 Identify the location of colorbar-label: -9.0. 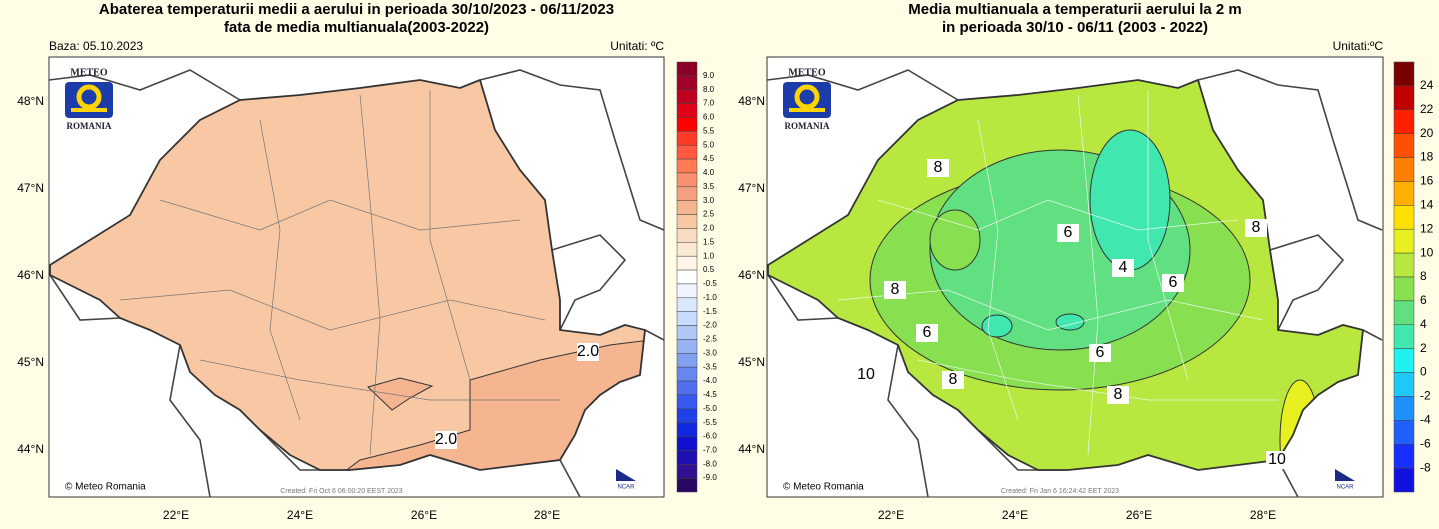
(710, 477).